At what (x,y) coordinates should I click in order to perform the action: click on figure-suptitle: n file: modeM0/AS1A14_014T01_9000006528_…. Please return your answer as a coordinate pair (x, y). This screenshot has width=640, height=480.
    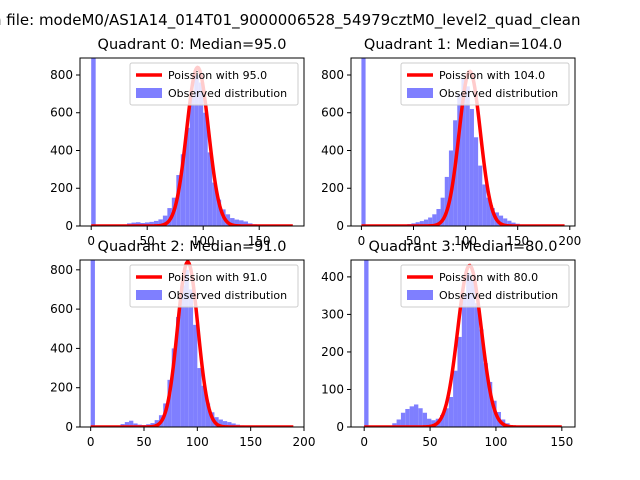
    Looking at the image, I should click on (290, 20).